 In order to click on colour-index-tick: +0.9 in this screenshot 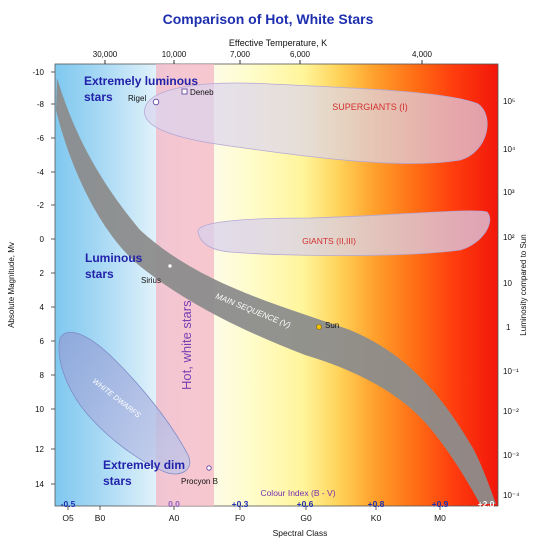, I will do `click(440, 504)`.